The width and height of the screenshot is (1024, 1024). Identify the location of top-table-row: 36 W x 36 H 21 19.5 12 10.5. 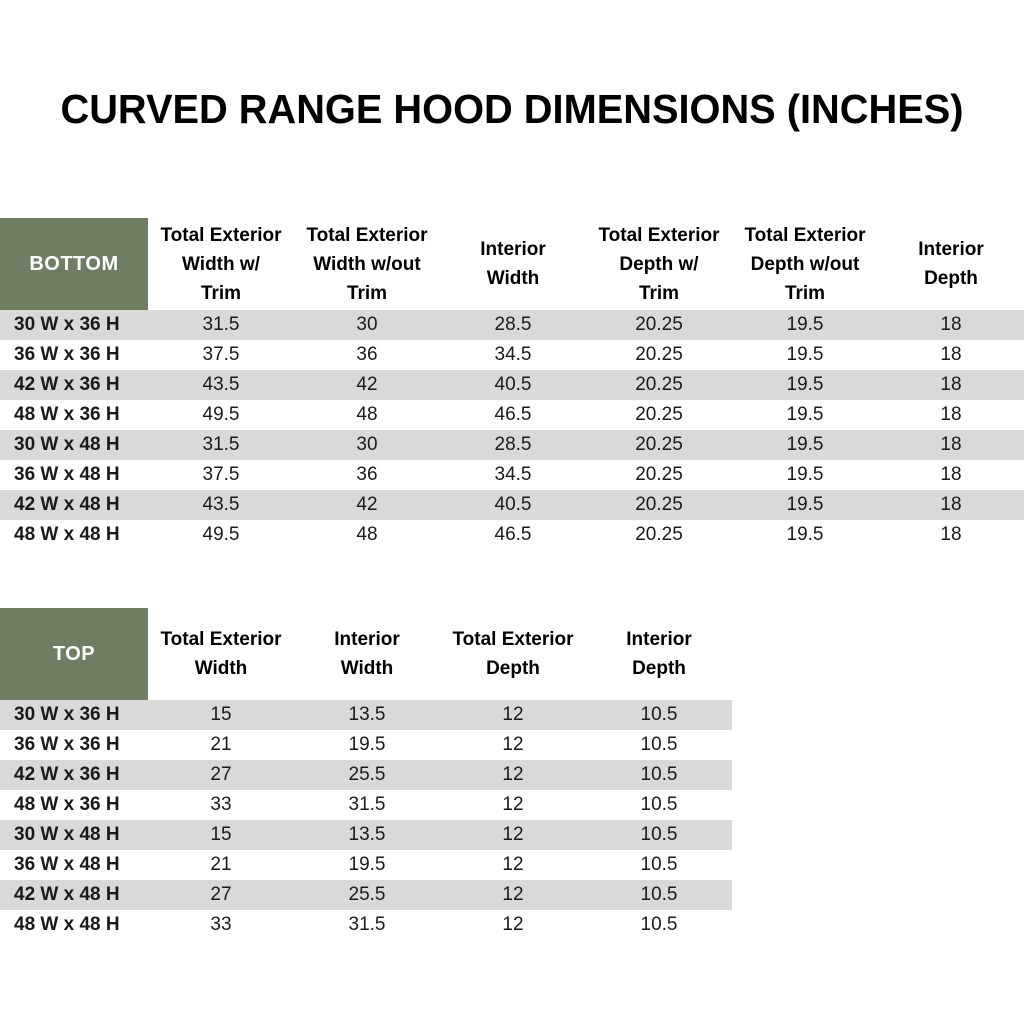
(366, 745).